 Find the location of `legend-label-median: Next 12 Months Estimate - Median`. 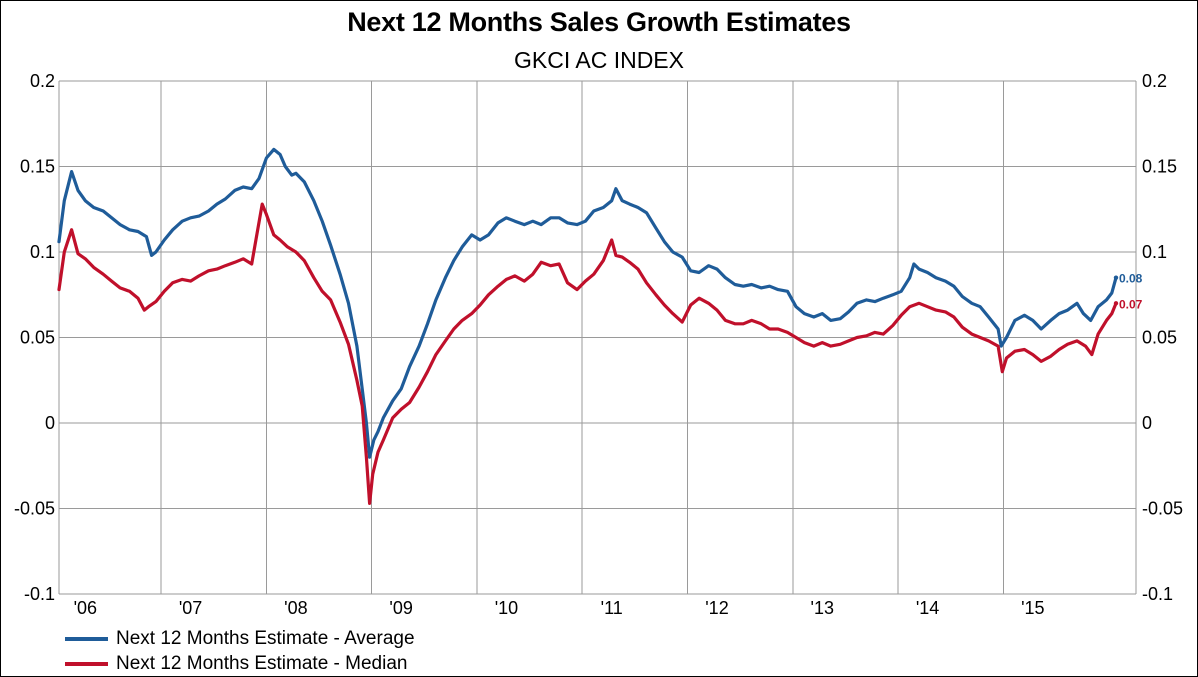

legend-label-median: Next 12 Months Estimate - Median is located at coordinates (262, 663).